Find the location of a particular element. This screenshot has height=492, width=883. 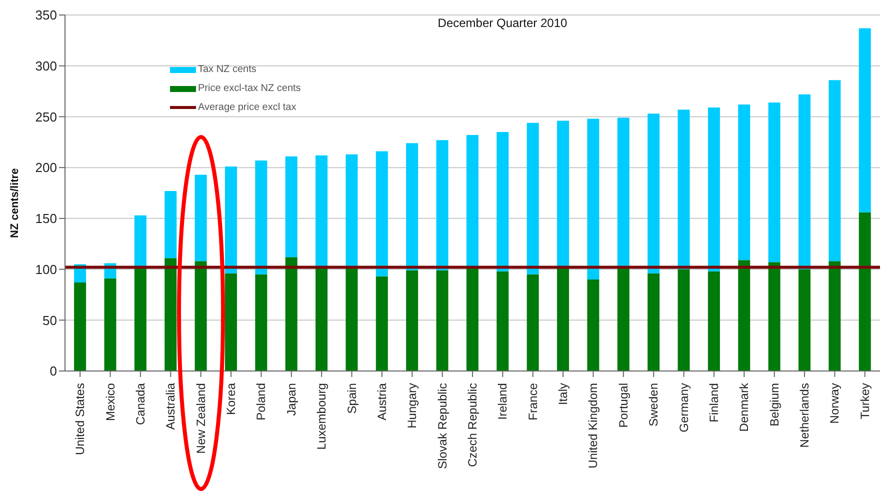

y-tick-label: 300 is located at coordinates (46, 66).